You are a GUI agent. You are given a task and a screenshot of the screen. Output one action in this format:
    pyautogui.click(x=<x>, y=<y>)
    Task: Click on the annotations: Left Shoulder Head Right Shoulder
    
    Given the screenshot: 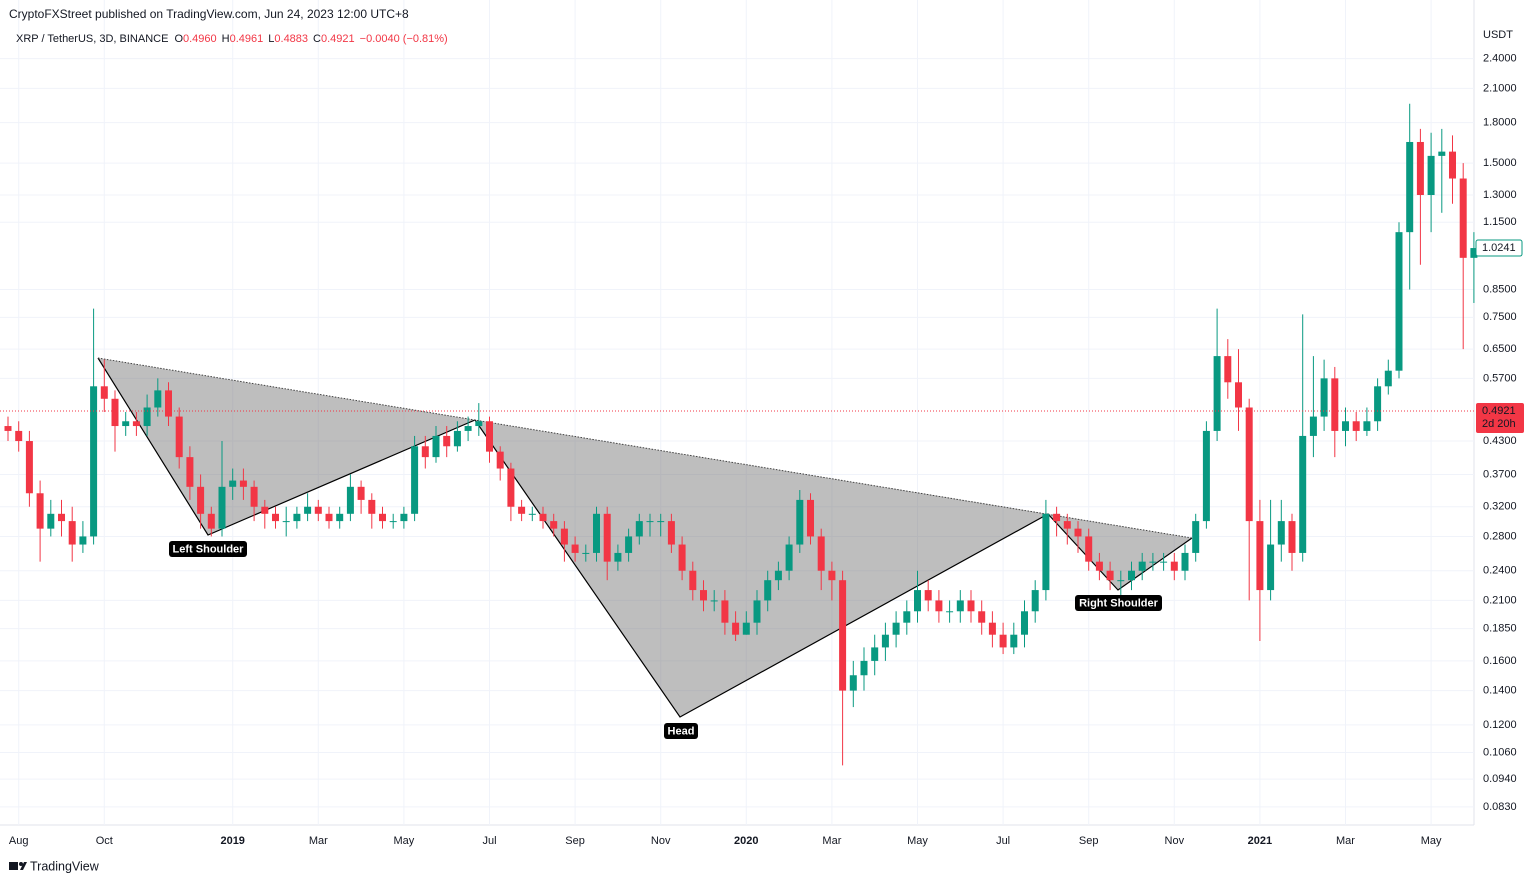 What is the action you would take?
    pyautogui.click(x=665, y=640)
    